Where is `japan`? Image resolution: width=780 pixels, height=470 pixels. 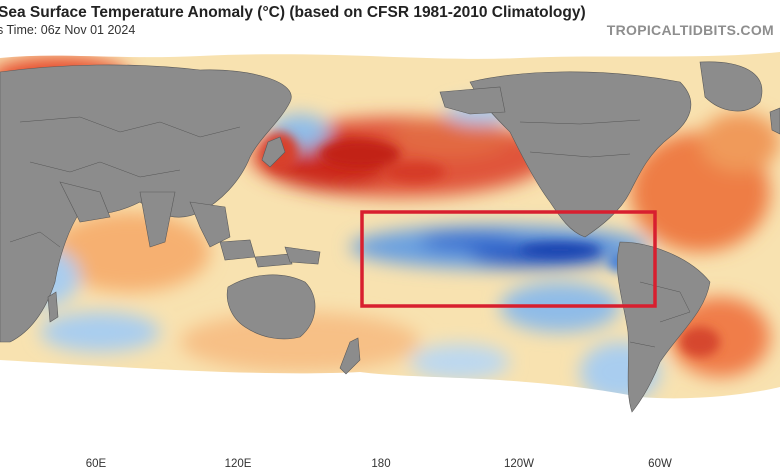 japan is located at coordinates (273, 152).